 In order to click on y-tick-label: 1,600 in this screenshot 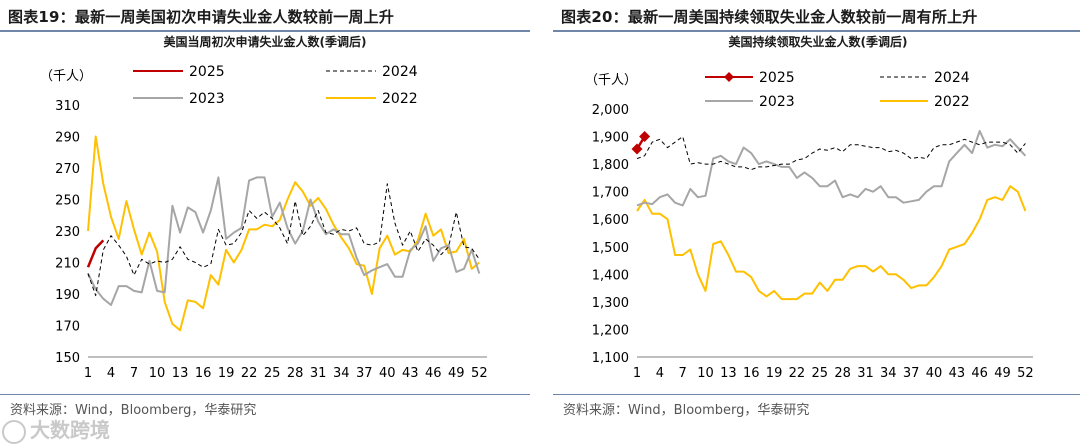, I will do `click(610, 220)`.